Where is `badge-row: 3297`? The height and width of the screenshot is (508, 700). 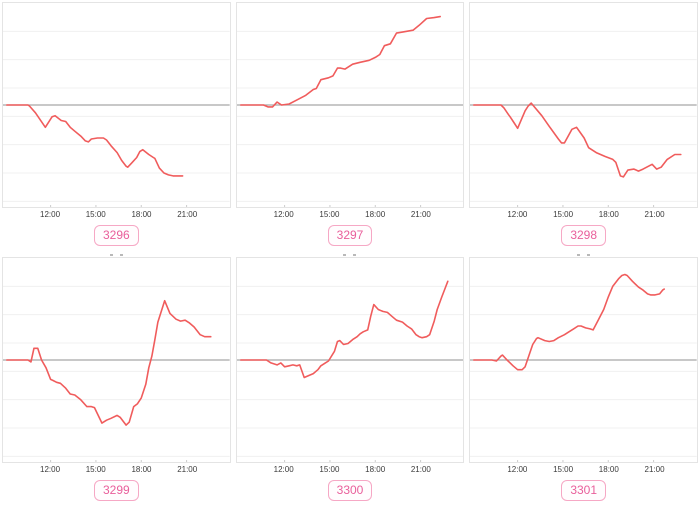
badge-row: 3297 is located at coordinates (350, 235).